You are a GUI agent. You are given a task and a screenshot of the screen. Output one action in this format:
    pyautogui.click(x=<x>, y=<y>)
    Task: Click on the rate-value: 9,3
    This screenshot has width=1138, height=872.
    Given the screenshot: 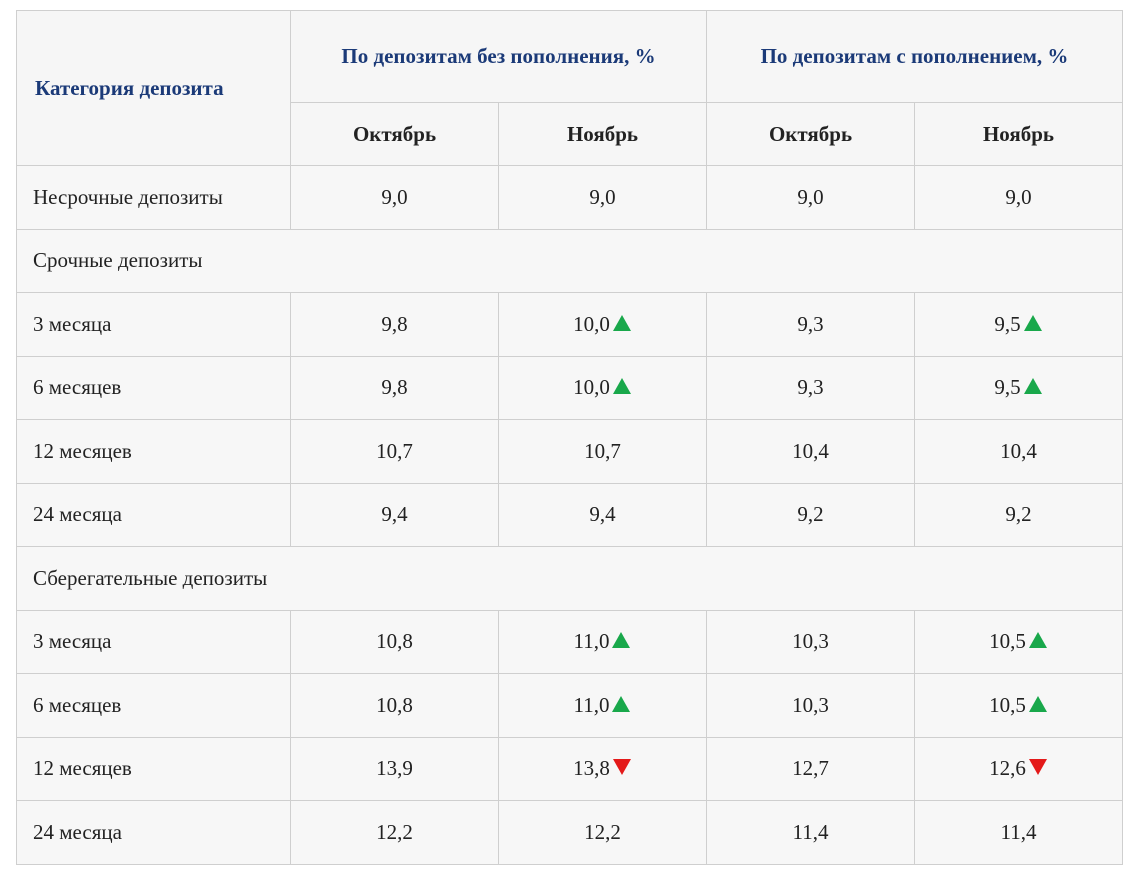 What is the action you would take?
    pyautogui.click(x=810, y=387)
    